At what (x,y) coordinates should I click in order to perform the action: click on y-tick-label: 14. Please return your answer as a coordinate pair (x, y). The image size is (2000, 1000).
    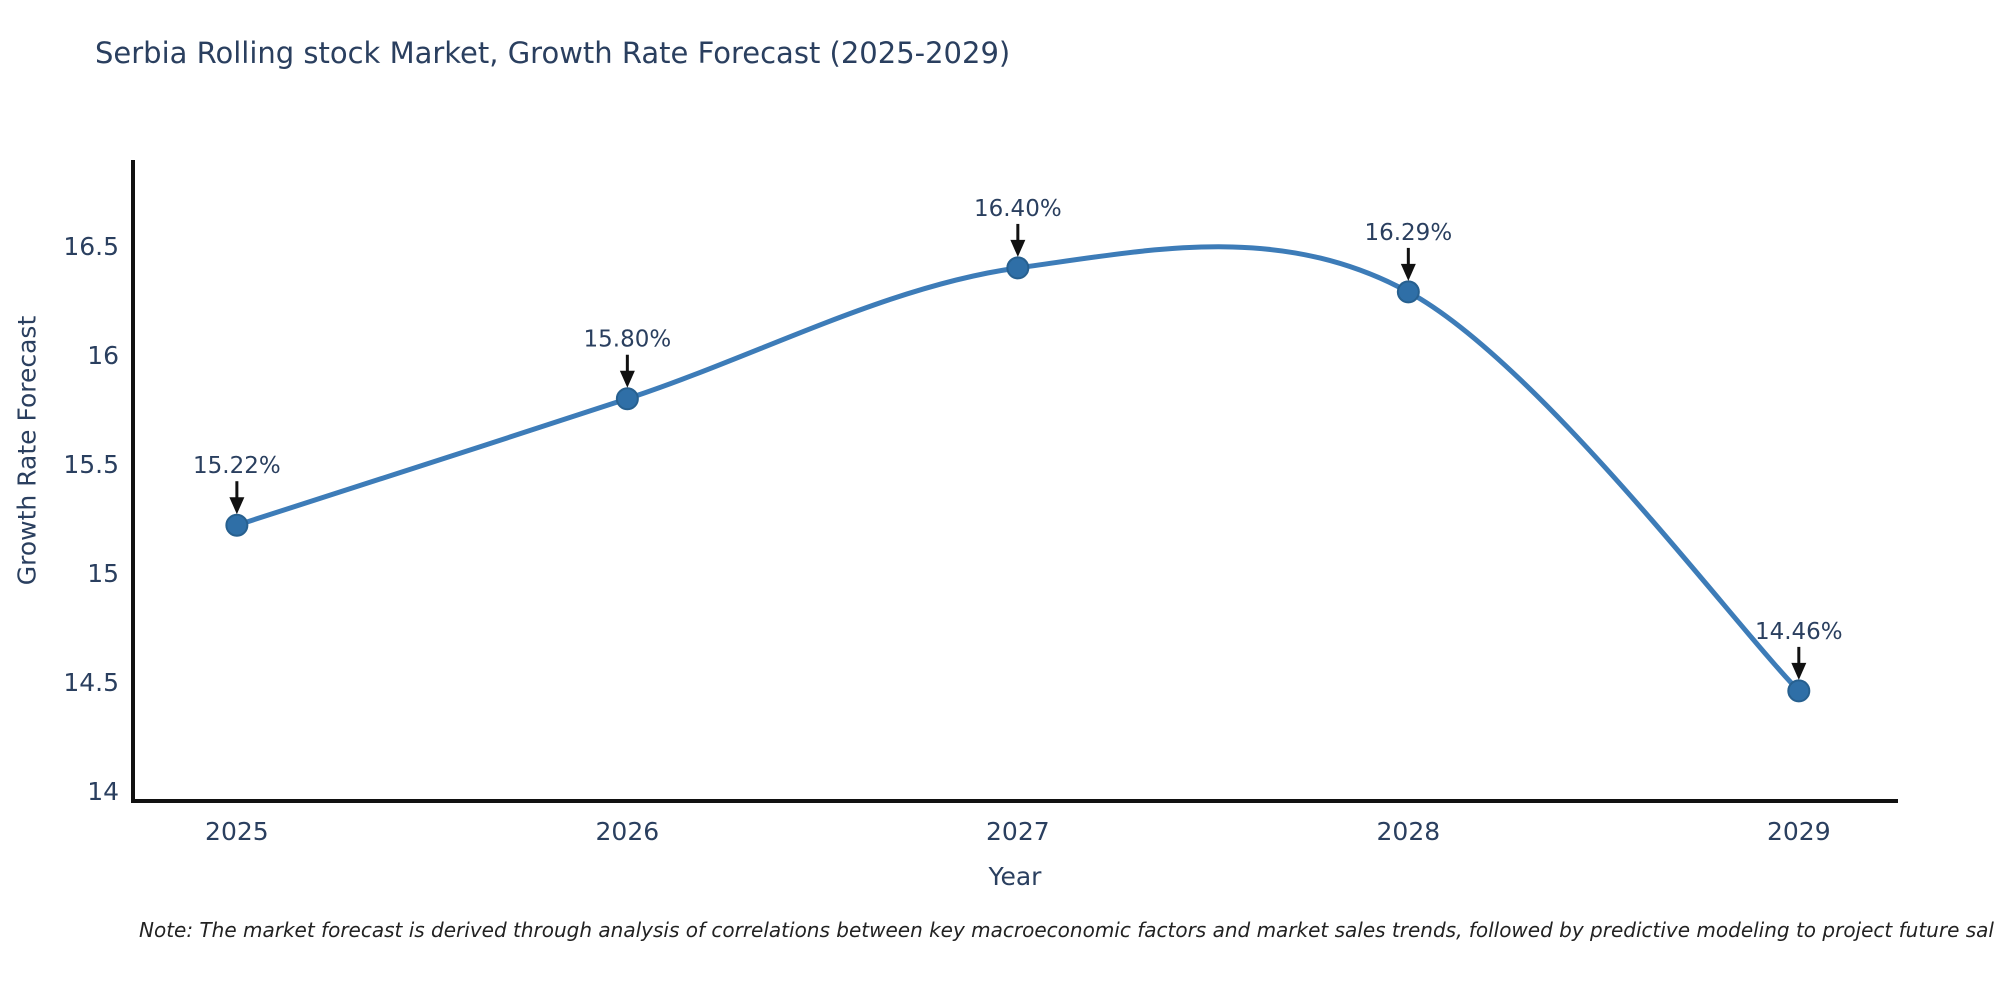
    Looking at the image, I should click on (103, 791).